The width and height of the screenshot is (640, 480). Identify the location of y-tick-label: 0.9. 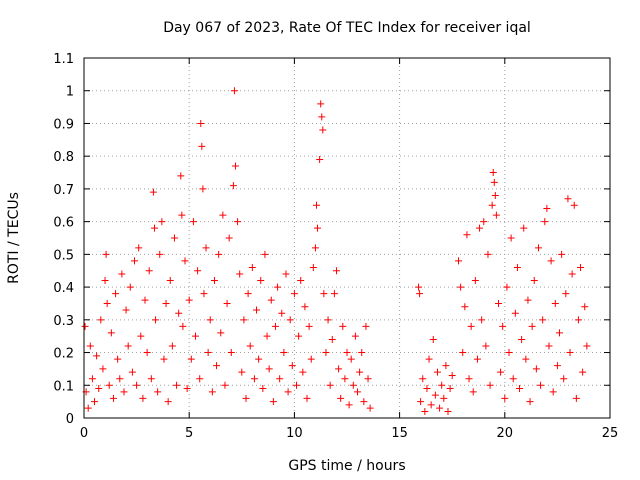
(63, 124).